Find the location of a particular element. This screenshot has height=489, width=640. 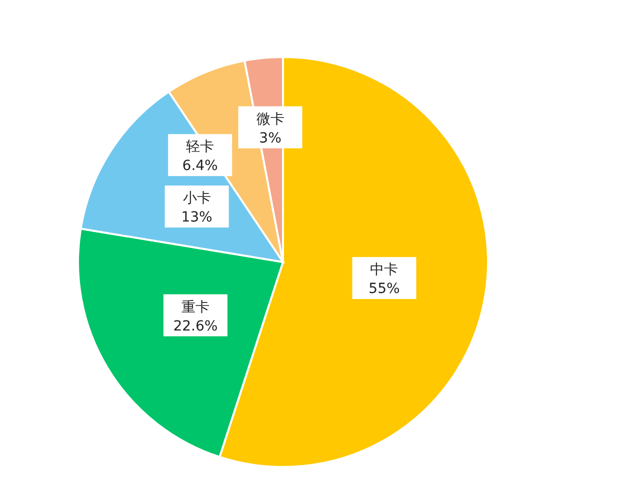

slice-label: 微卡 is located at coordinates (270, 119).